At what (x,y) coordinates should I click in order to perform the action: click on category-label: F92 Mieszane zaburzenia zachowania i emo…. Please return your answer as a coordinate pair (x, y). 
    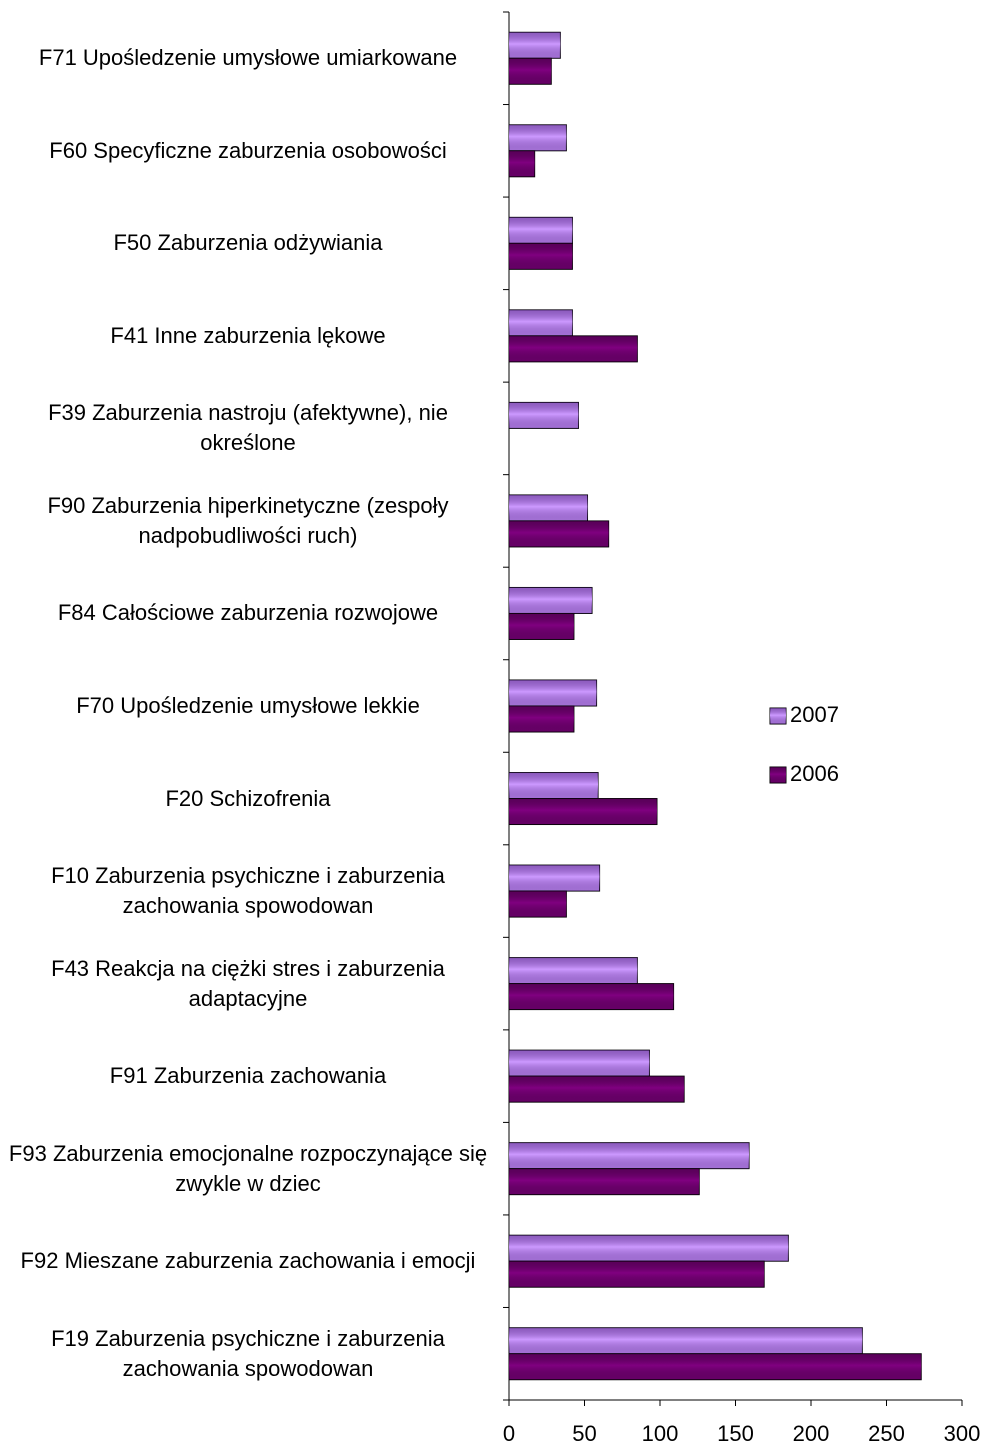
    Looking at the image, I should click on (248, 1261).